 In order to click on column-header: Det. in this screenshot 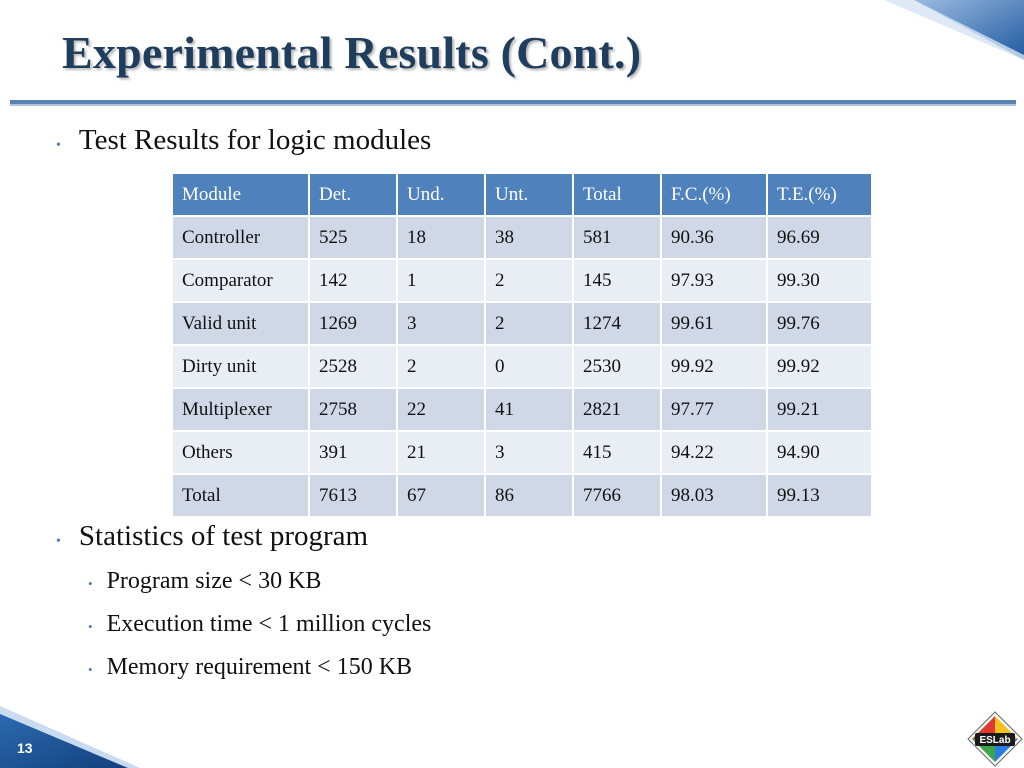, I will do `click(353, 194)`.